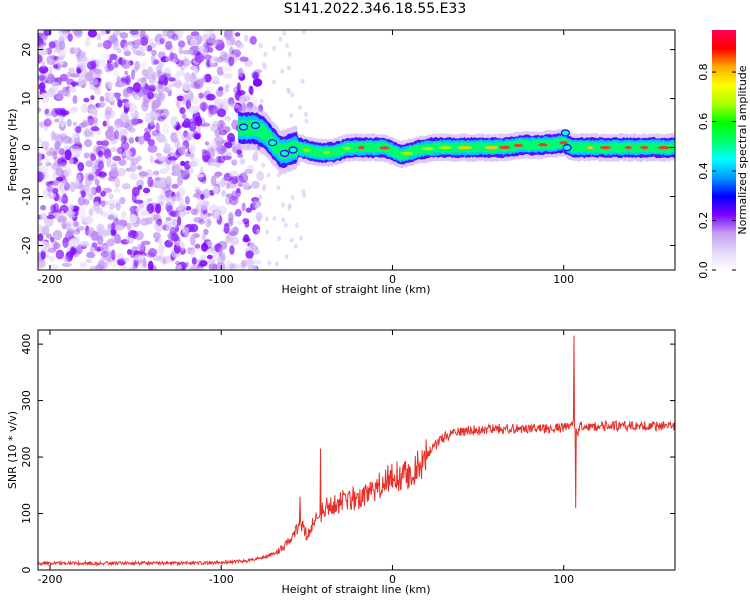  Describe the element at coordinates (26, 50) in the screenshot. I see `y-tick-label: 20` at that location.